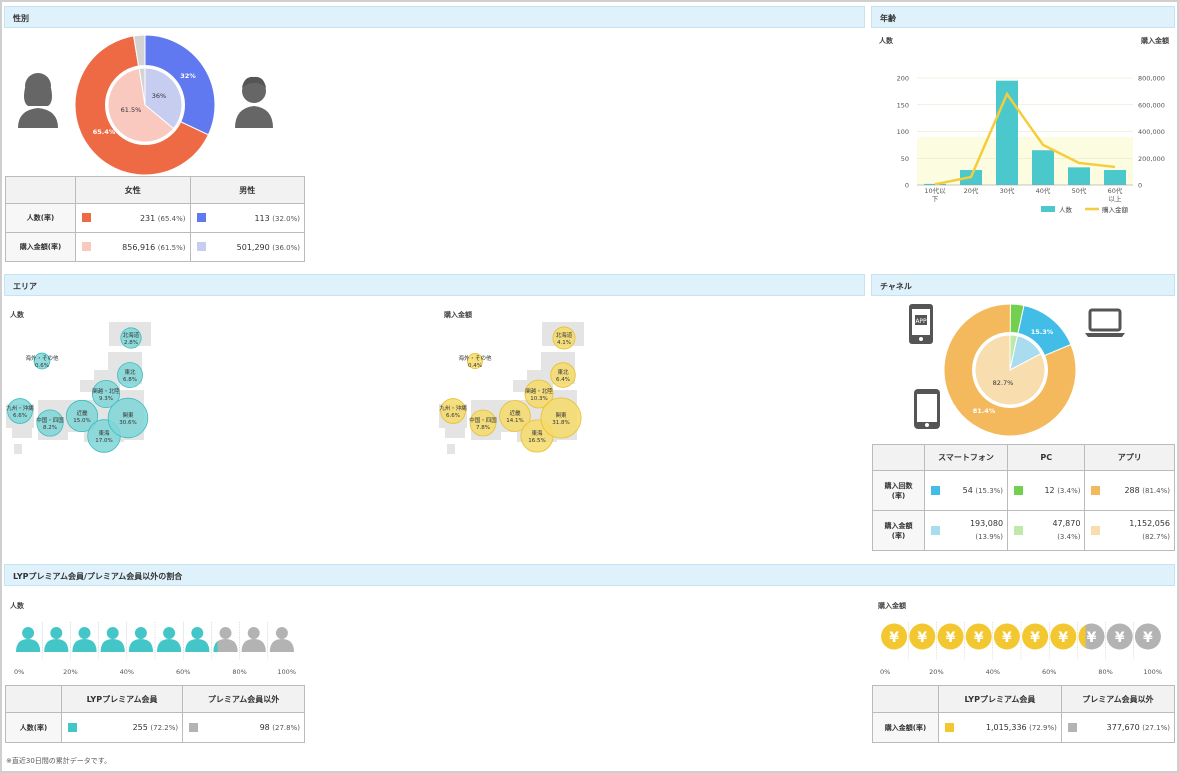 The width and height of the screenshot is (1179, 773). I want to click on premium-amount-title: 購入金額, so click(892, 606).